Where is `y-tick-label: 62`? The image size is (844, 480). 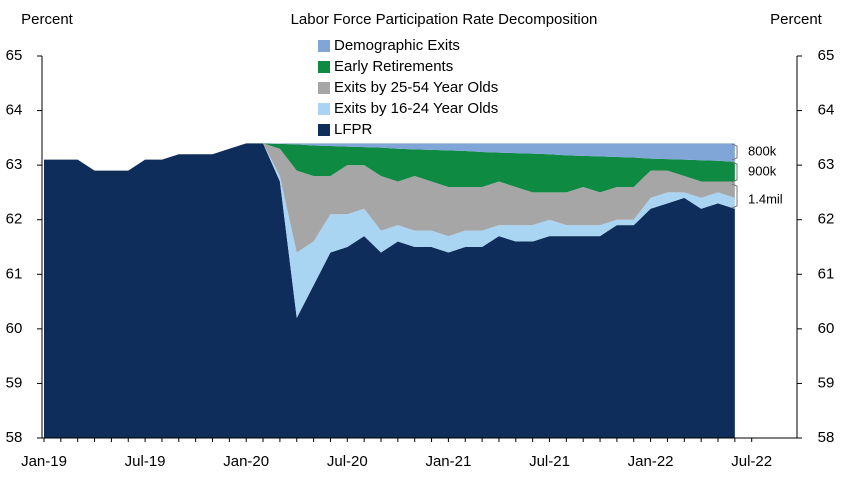
y-tick-label: 62 is located at coordinates (14, 219).